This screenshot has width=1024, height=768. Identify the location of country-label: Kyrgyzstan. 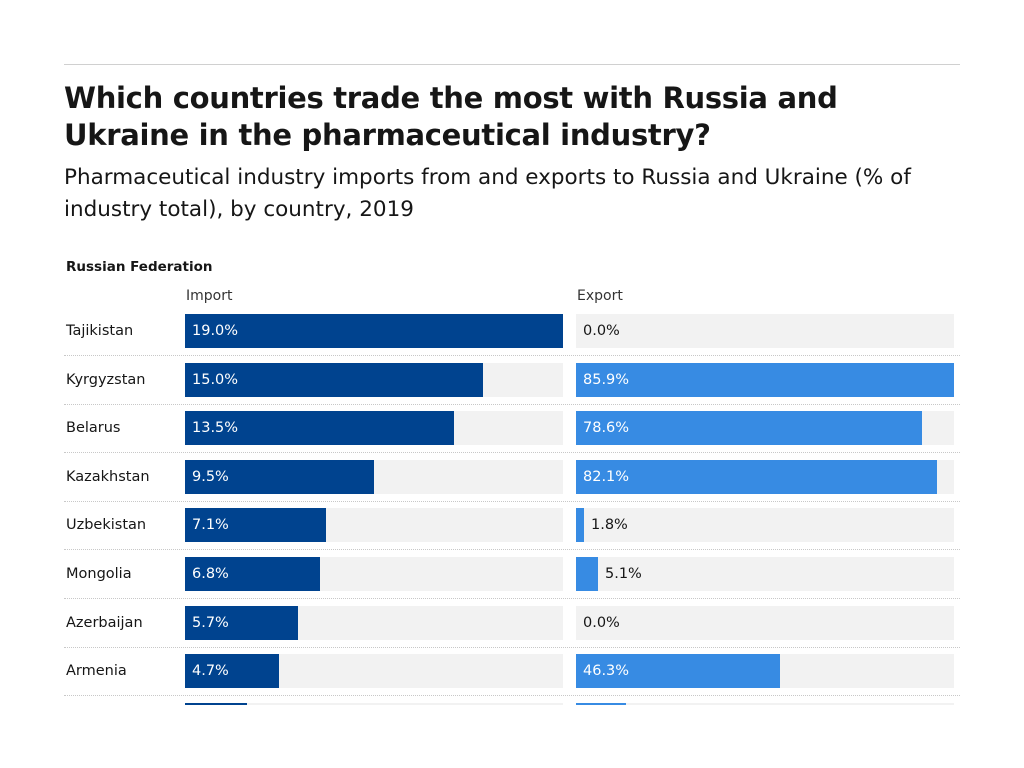
(106, 379).